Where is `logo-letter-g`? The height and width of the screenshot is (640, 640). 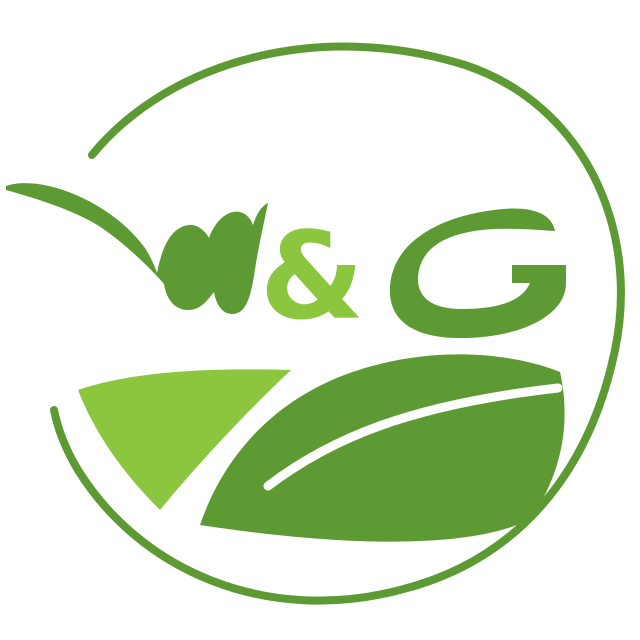
logo-letter-g is located at coordinates (477, 273).